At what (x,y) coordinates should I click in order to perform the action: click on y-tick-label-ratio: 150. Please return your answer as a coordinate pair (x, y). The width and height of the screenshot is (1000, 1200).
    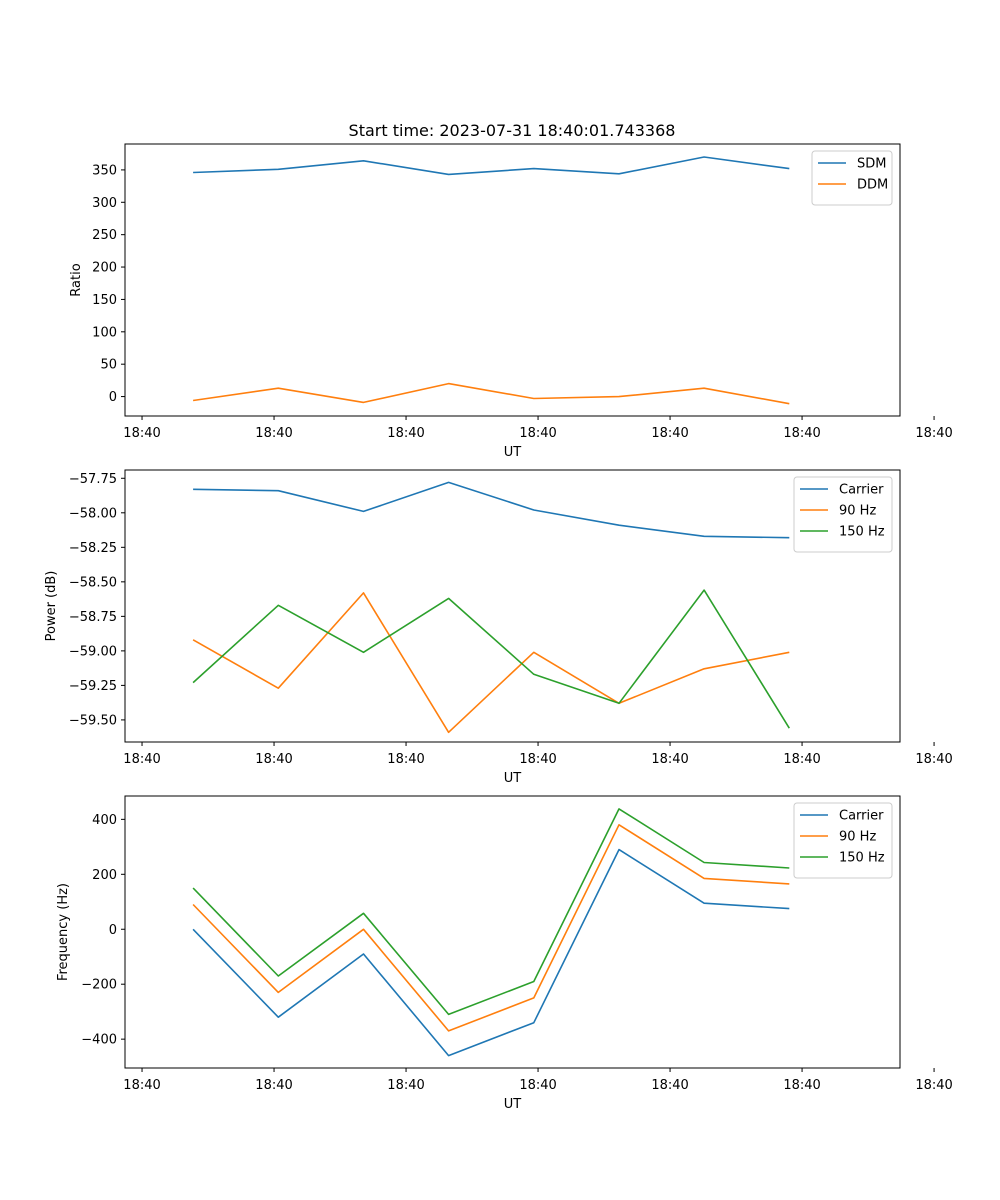
    Looking at the image, I should click on (104, 300).